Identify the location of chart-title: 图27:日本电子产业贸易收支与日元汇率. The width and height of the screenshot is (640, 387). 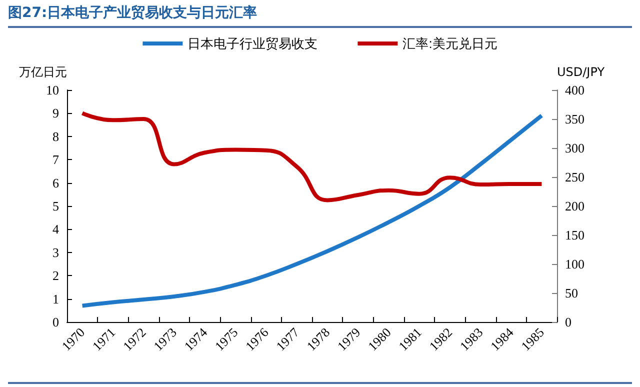
(320, 16).